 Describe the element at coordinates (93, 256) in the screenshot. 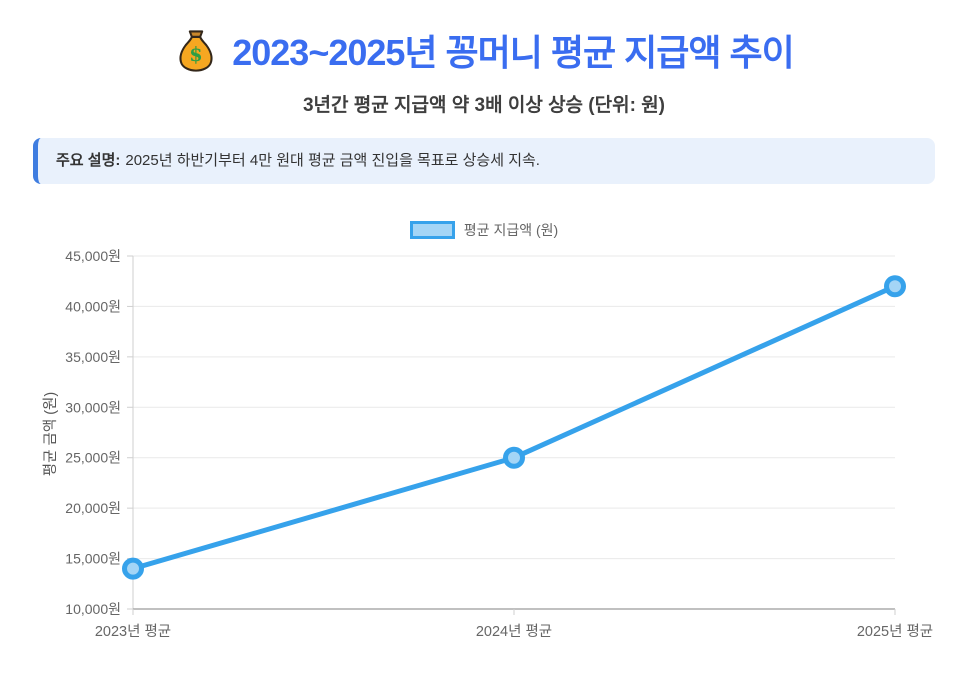

I see `y-tick-label: 45,000원` at that location.